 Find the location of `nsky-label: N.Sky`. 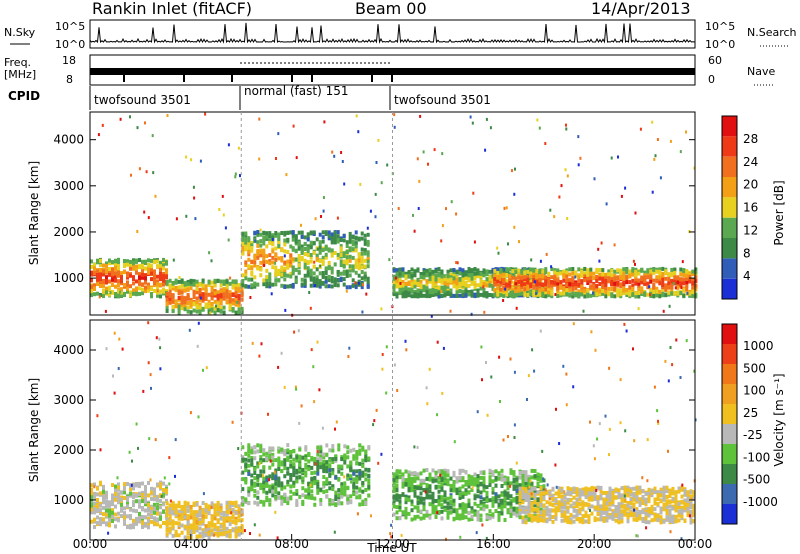

nsky-label: N.Sky is located at coordinates (20, 32).